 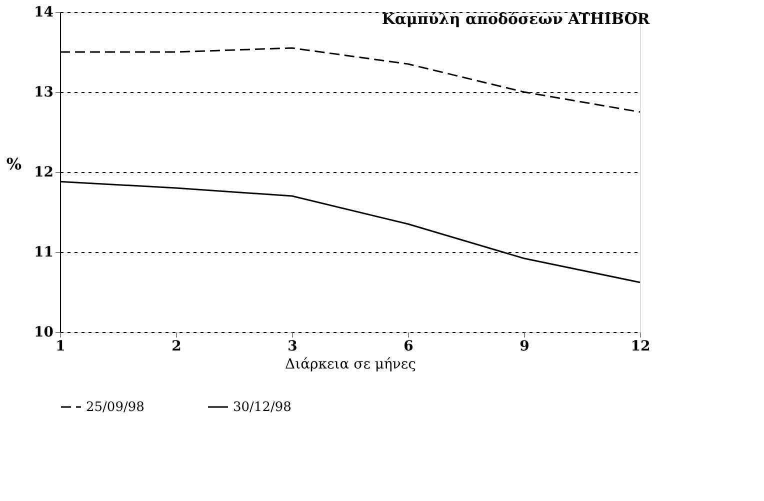 What do you see at coordinates (61, 346) in the screenshot?
I see `x-tick-label: 1` at bounding box center [61, 346].